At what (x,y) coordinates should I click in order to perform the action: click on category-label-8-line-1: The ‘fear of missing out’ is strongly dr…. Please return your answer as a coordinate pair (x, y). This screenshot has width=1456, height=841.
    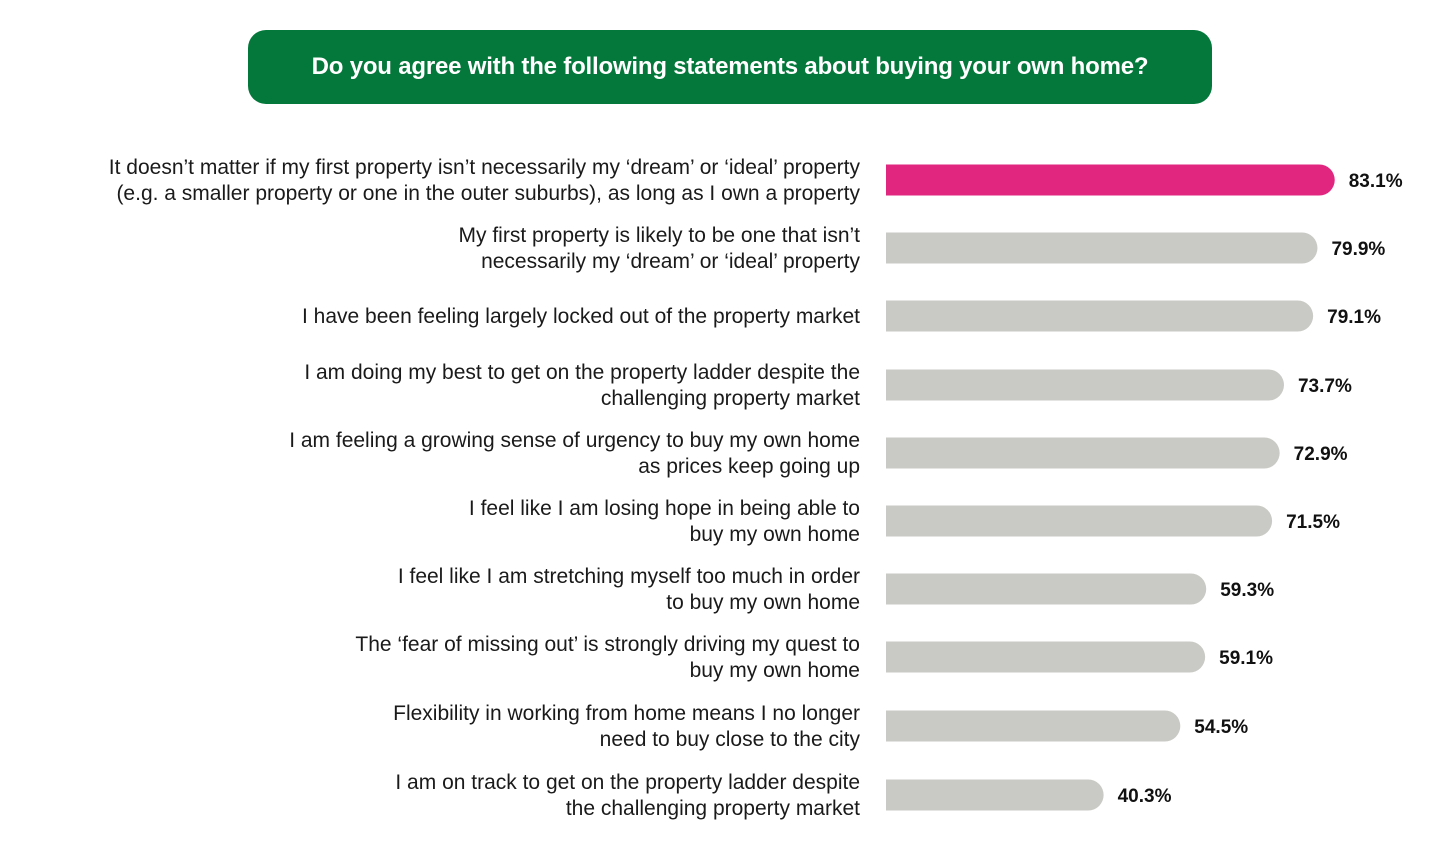
    Looking at the image, I should click on (607, 644).